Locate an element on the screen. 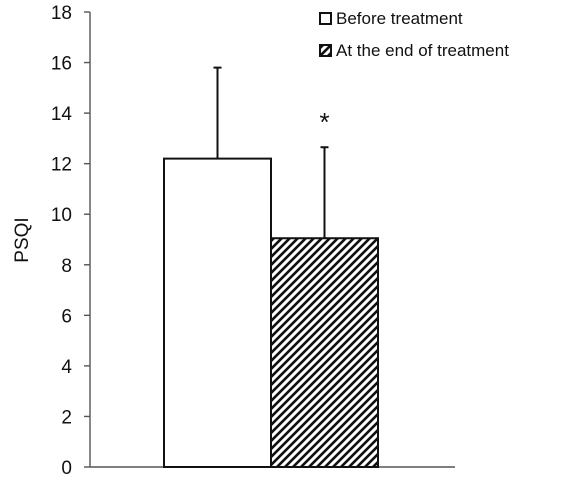 The width and height of the screenshot is (561, 482). significance-marker: * is located at coordinates (324, 122).